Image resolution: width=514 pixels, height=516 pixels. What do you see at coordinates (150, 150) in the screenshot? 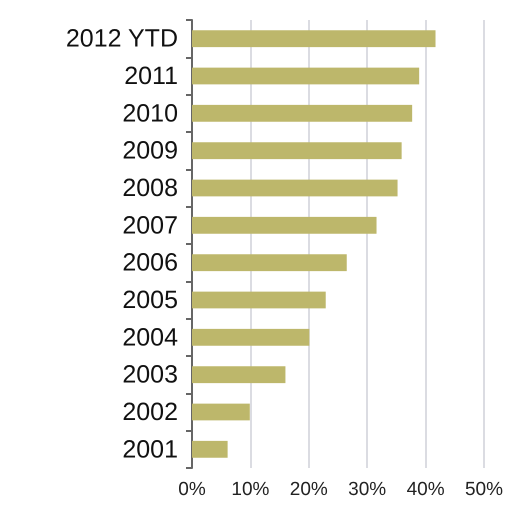
I see `y-tick-label: 2009` at bounding box center [150, 150].